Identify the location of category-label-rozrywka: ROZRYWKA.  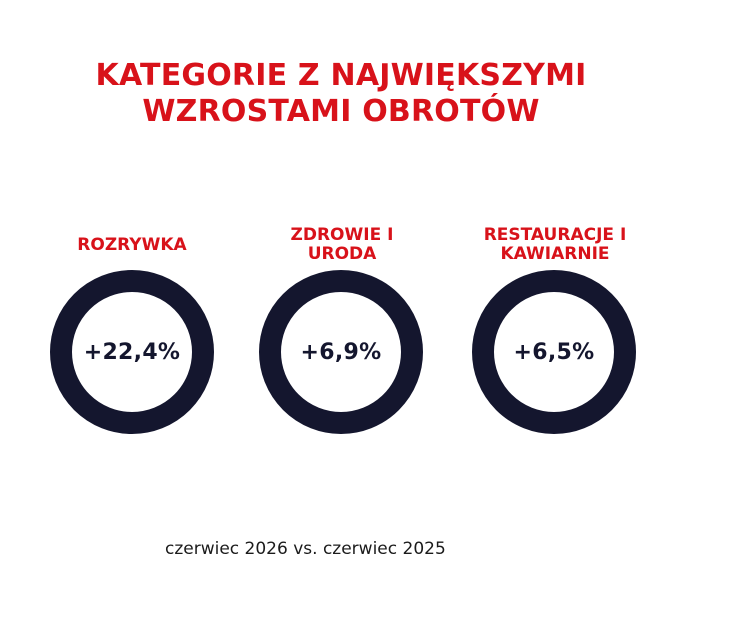
(132, 245).